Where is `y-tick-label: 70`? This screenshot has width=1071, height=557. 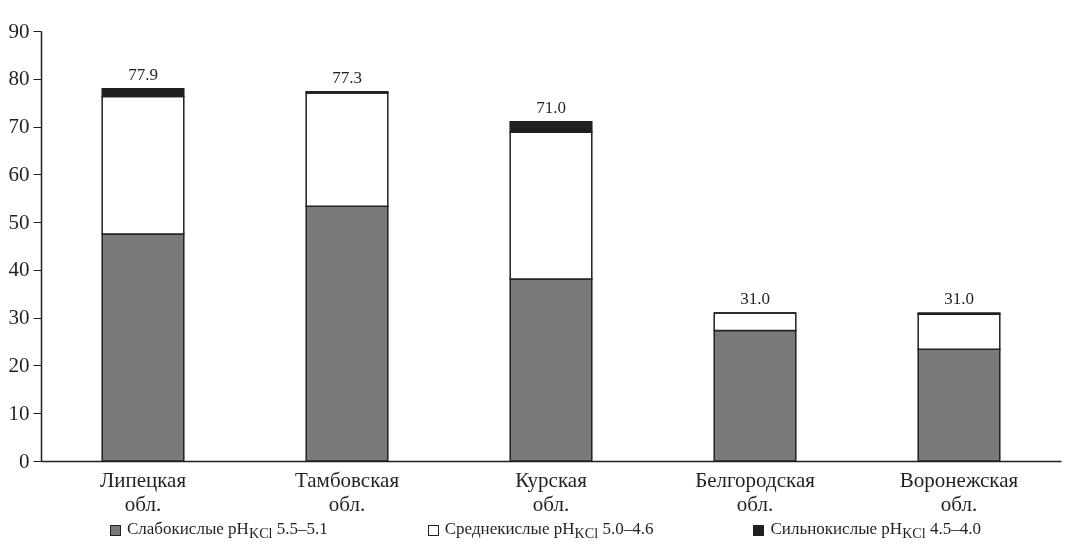 y-tick-label: 70 is located at coordinates (19, 126).